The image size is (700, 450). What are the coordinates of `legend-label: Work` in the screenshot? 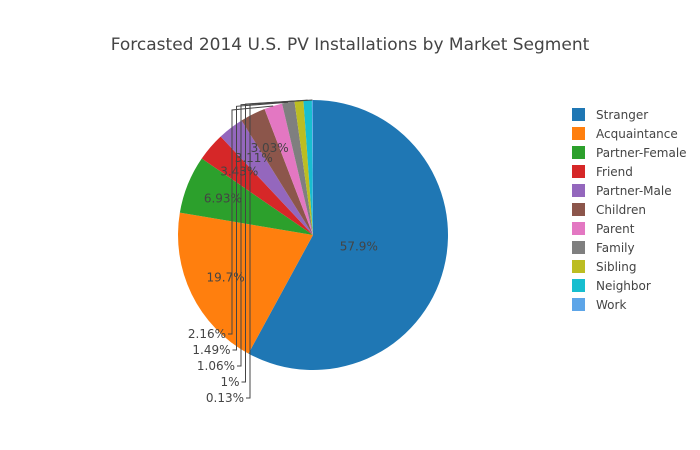 It's located at (611, 305).